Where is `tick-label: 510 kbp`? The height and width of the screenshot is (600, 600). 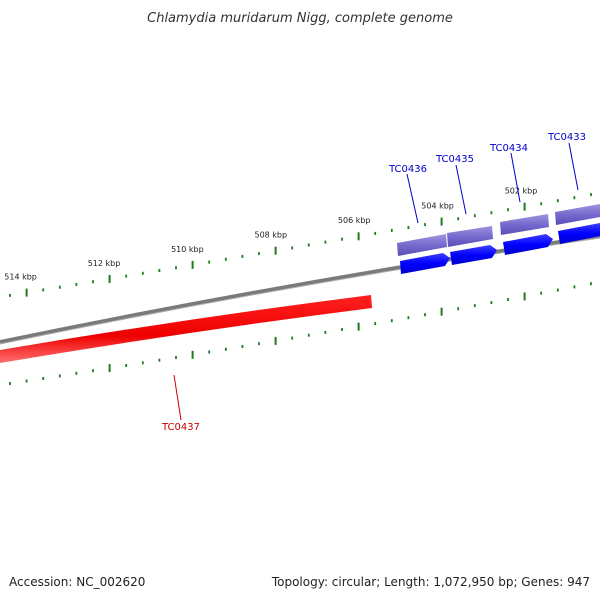 tick-label: 510 kbp is located at coordinates (187, 249).